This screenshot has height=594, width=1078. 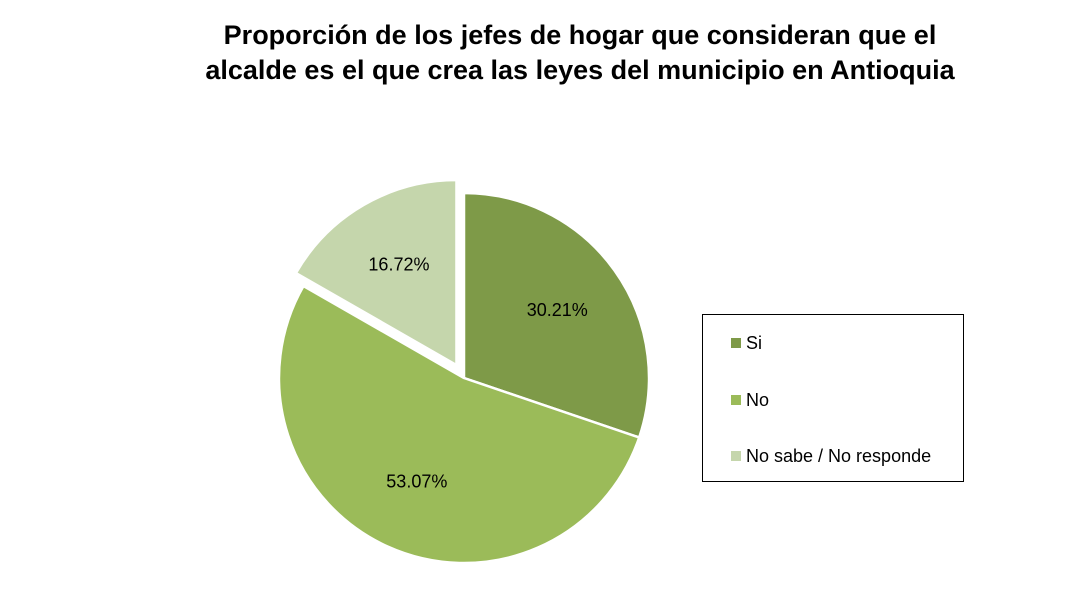 I want to click on data-label-no-sabe-no-responde: 16.72%, so click(x=398, y=265).